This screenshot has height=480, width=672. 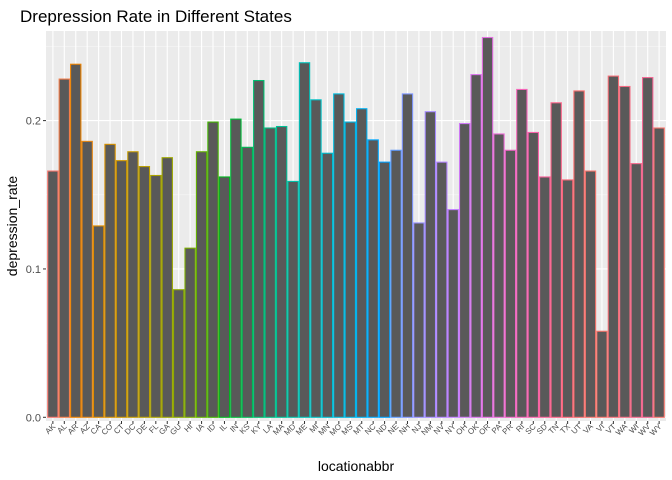 I want to click on bar-ga, so click(x=167, y=287).